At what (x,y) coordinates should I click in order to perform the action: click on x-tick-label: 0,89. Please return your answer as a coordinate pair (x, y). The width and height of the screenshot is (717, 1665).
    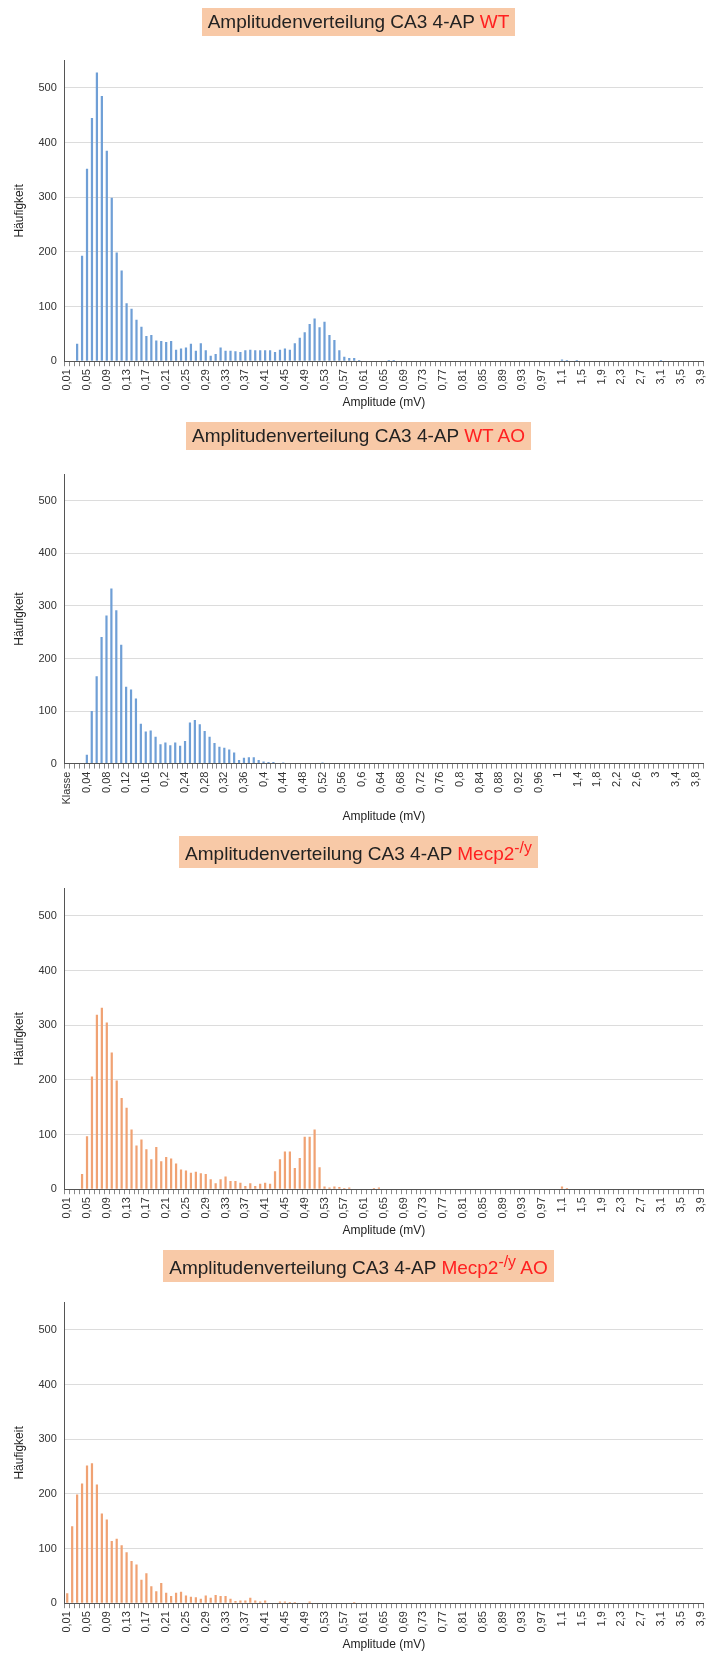
    Looking at the image, I should click on (501, 380).